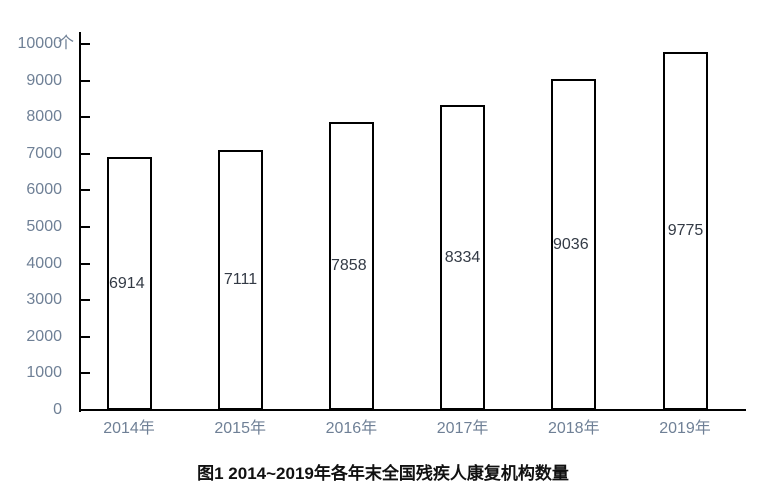 Image resolution: width=766 pixels, height=493 pixels. Describe the element at coordinates (349, 265) in the screenshot. I see `bar-value-label: 7858` at that location.